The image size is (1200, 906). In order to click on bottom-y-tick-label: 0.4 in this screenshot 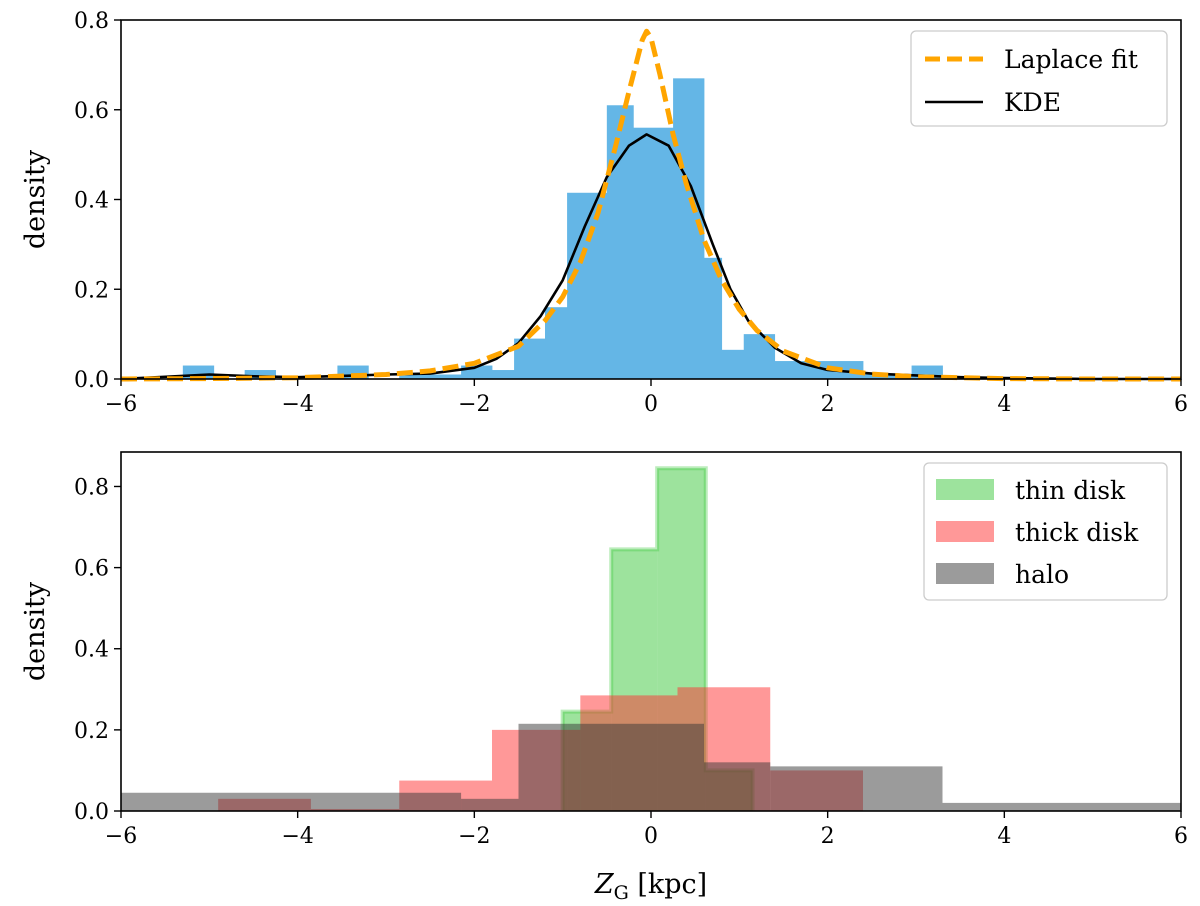, I will do `click(91, 650)`.